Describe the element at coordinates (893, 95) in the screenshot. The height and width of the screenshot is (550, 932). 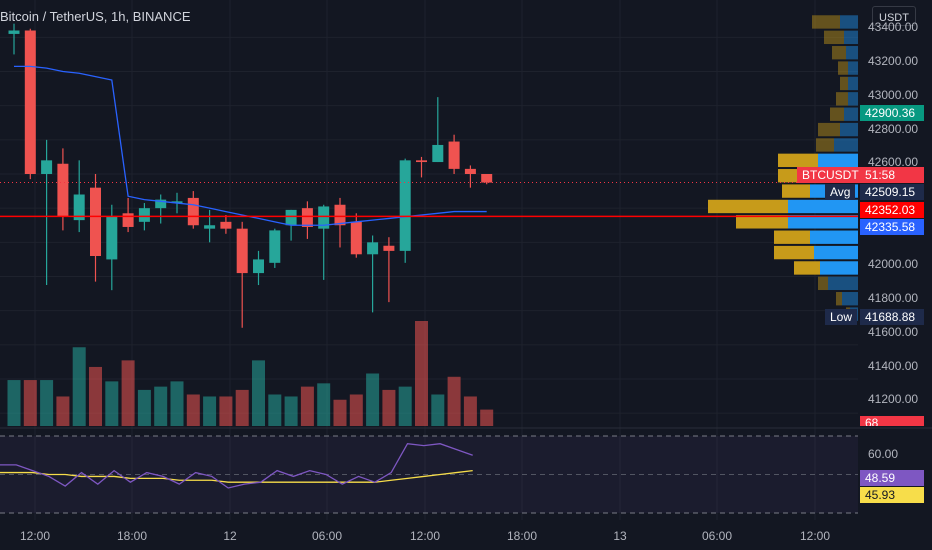
I see `price-axis-label: 43000.00` at that location.